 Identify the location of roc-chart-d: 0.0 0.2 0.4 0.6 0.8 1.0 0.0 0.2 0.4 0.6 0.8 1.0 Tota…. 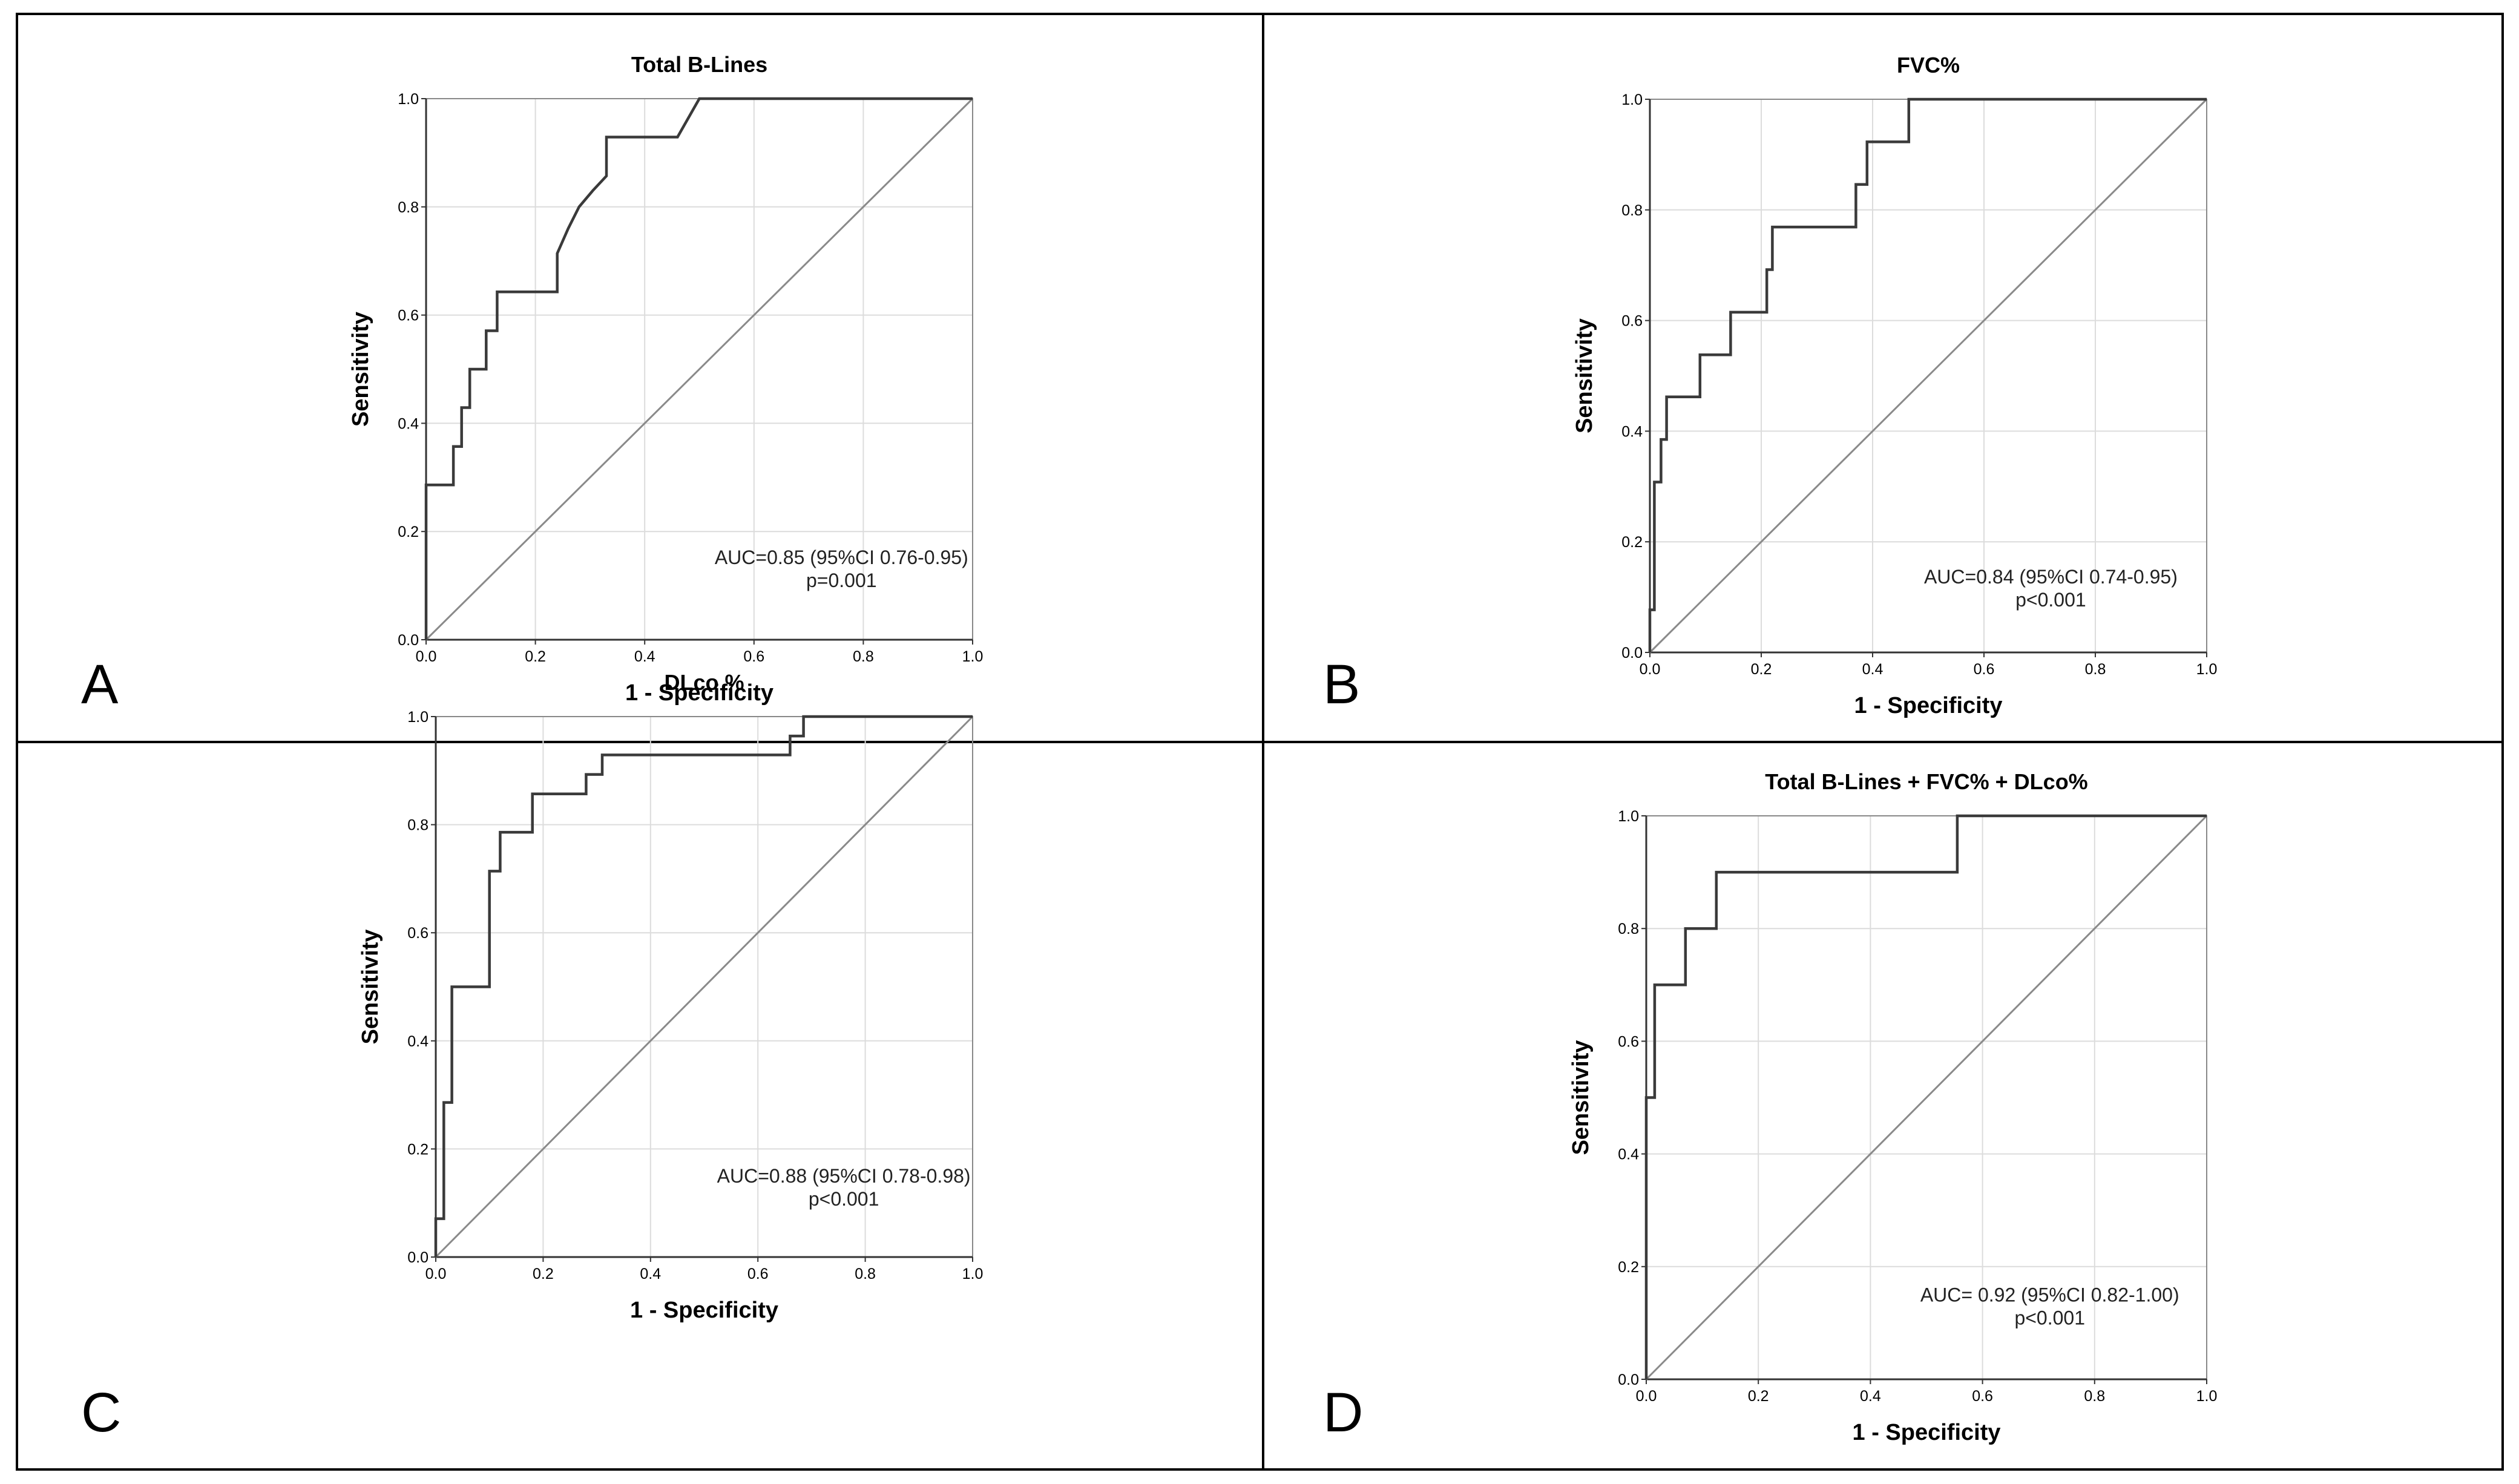
(1893, 1107).